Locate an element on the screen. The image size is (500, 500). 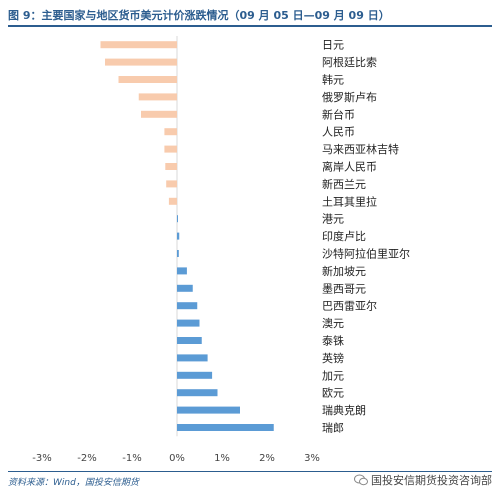
category-label: 马来西亚林吉特 is located at coordinates (360, 149).